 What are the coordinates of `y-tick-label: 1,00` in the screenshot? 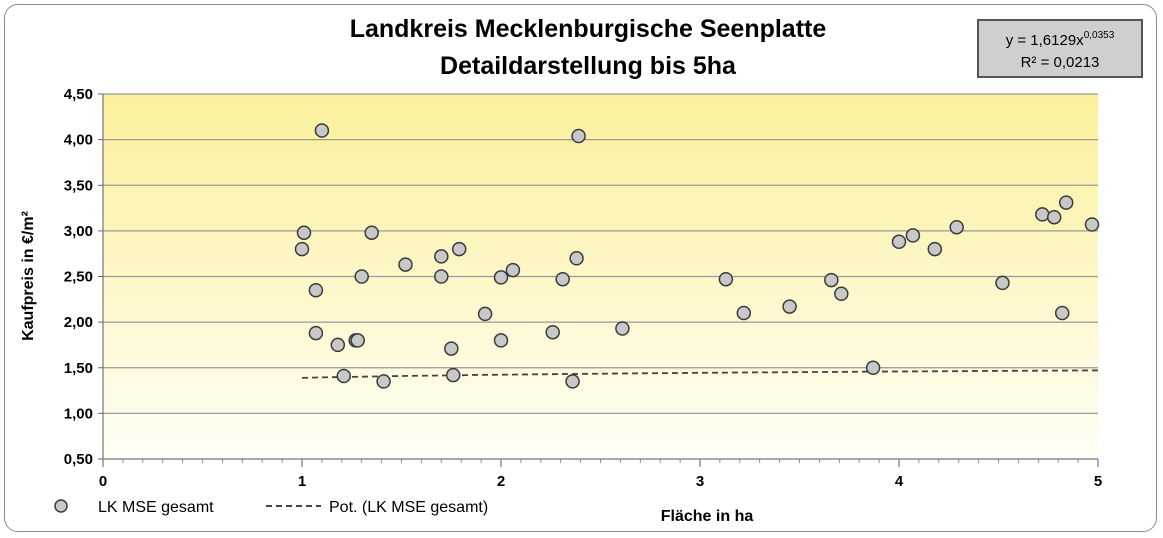 It's located at (78, 413).